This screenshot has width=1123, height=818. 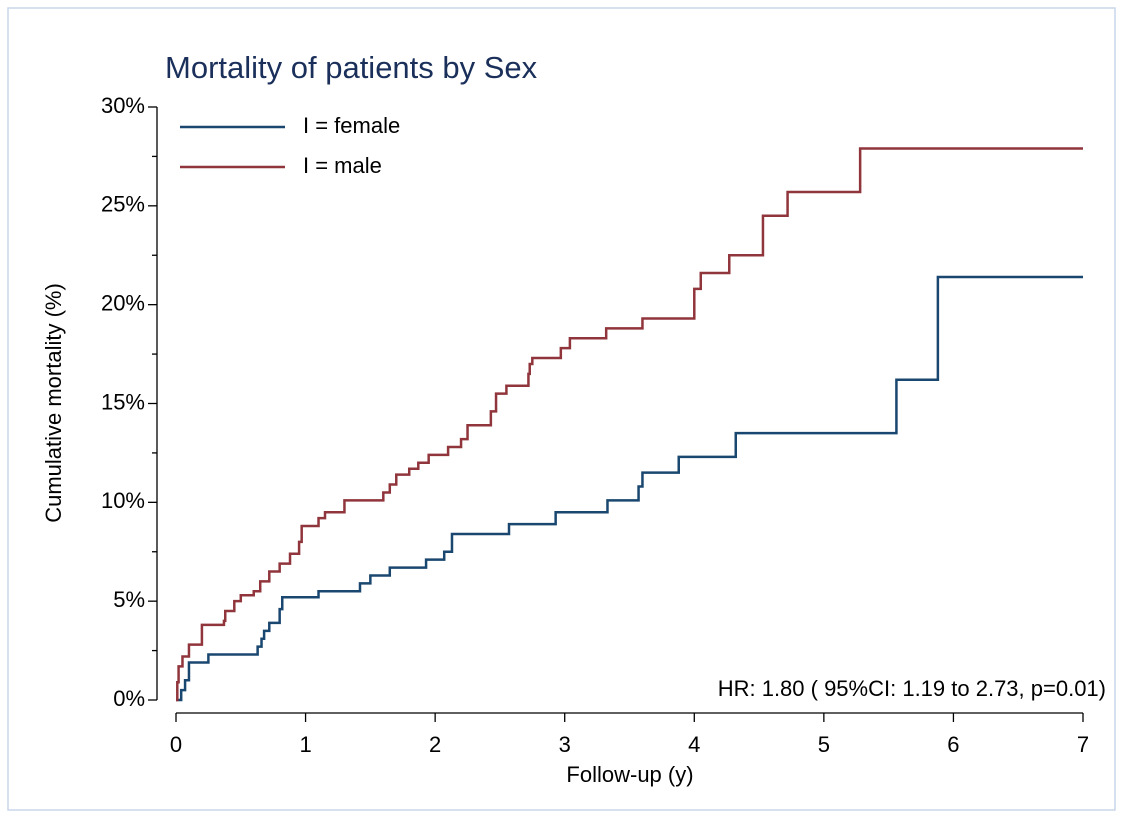 I want to click on chart-title: Mortality of patients by Sex, so click(x=351, y=67).